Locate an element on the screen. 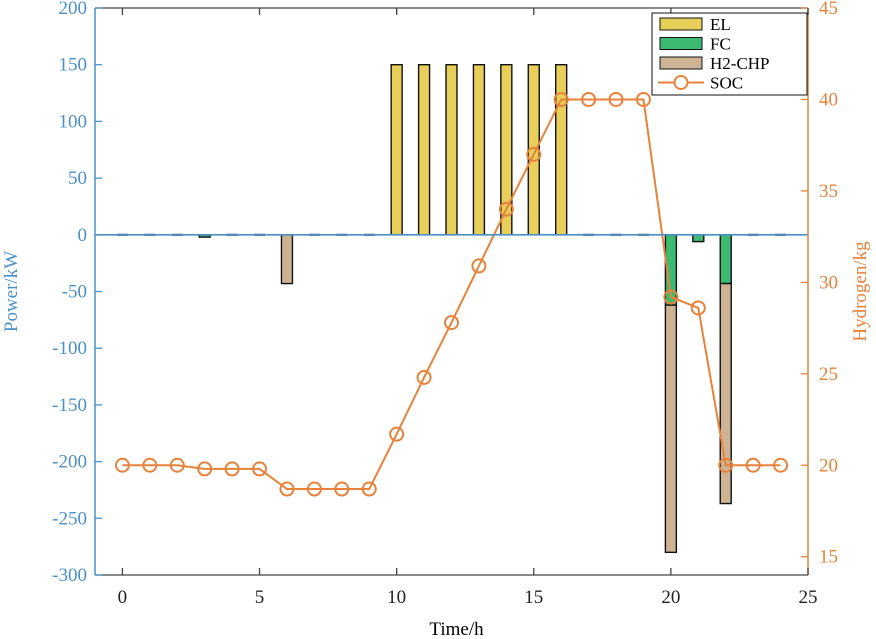  left-tick-label: -150 is located at coordinates (69, 405).